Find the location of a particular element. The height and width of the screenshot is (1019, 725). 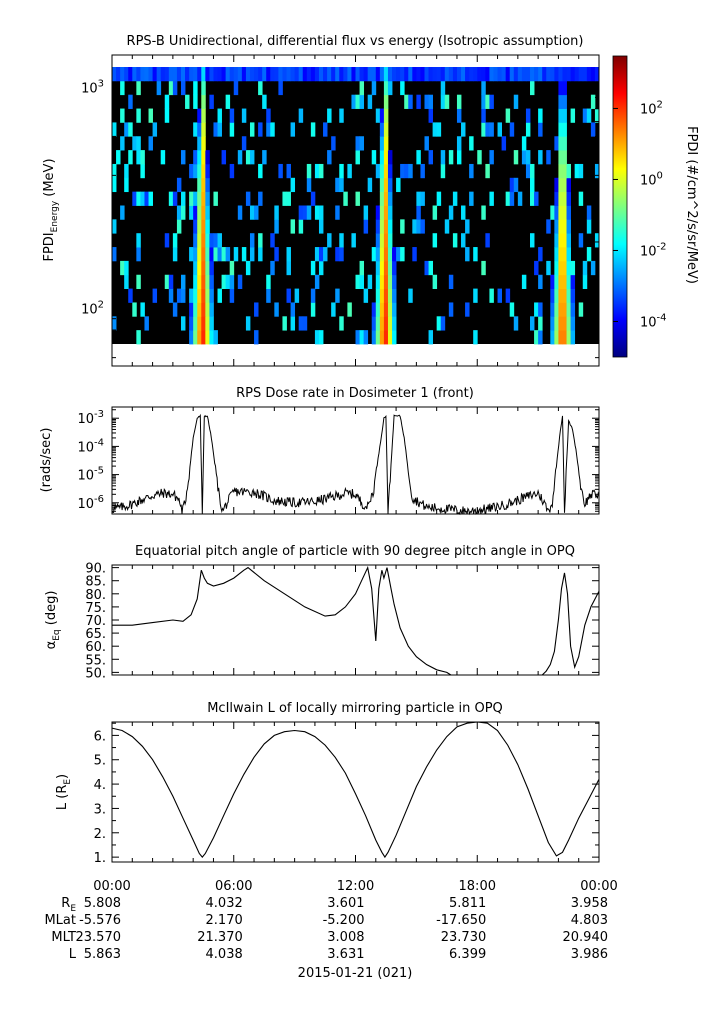

mcilwain-l-series-line is located at coordinates (355, 790).